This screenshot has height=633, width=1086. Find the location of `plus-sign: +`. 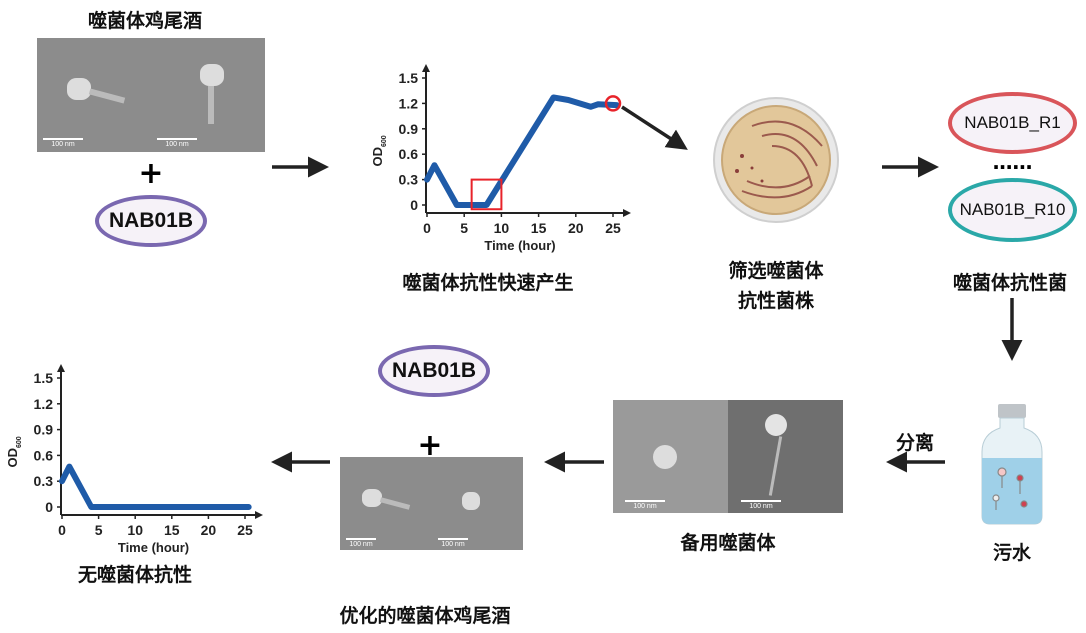

plus-sign: + is located at coordinates (151, 173).